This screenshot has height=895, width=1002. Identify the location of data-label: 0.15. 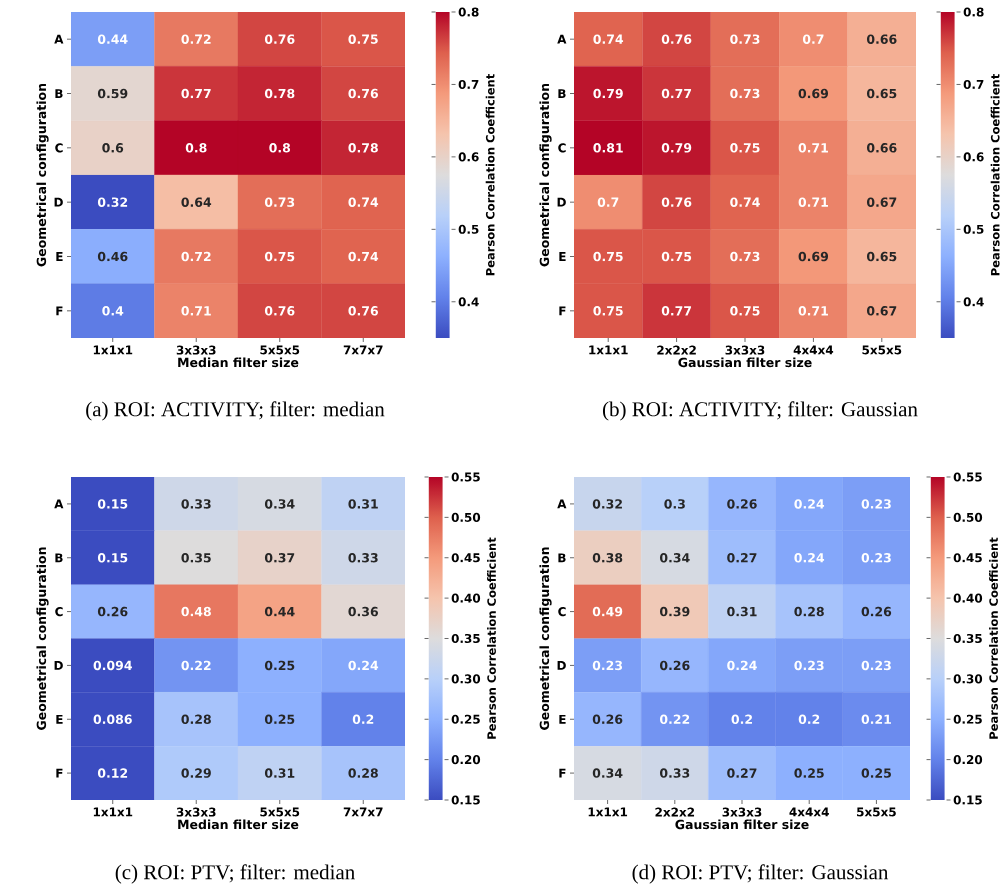
(112, 504).